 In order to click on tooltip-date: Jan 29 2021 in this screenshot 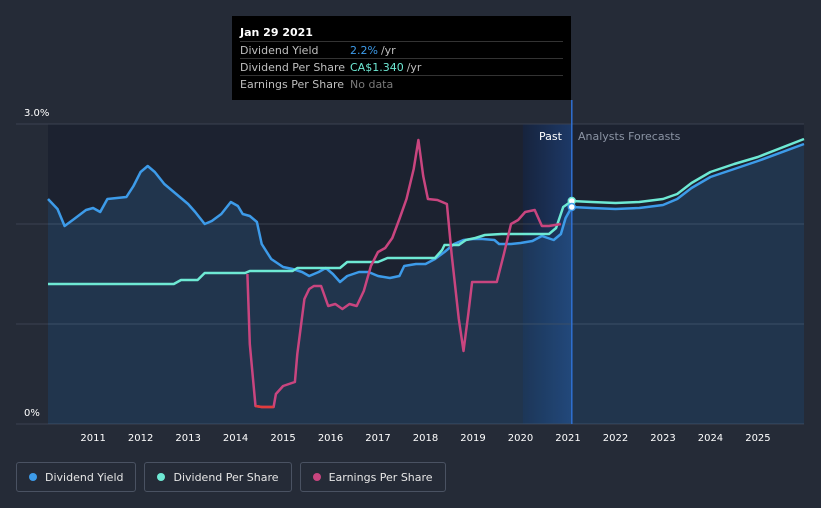, I will do `click(276, 32)`.